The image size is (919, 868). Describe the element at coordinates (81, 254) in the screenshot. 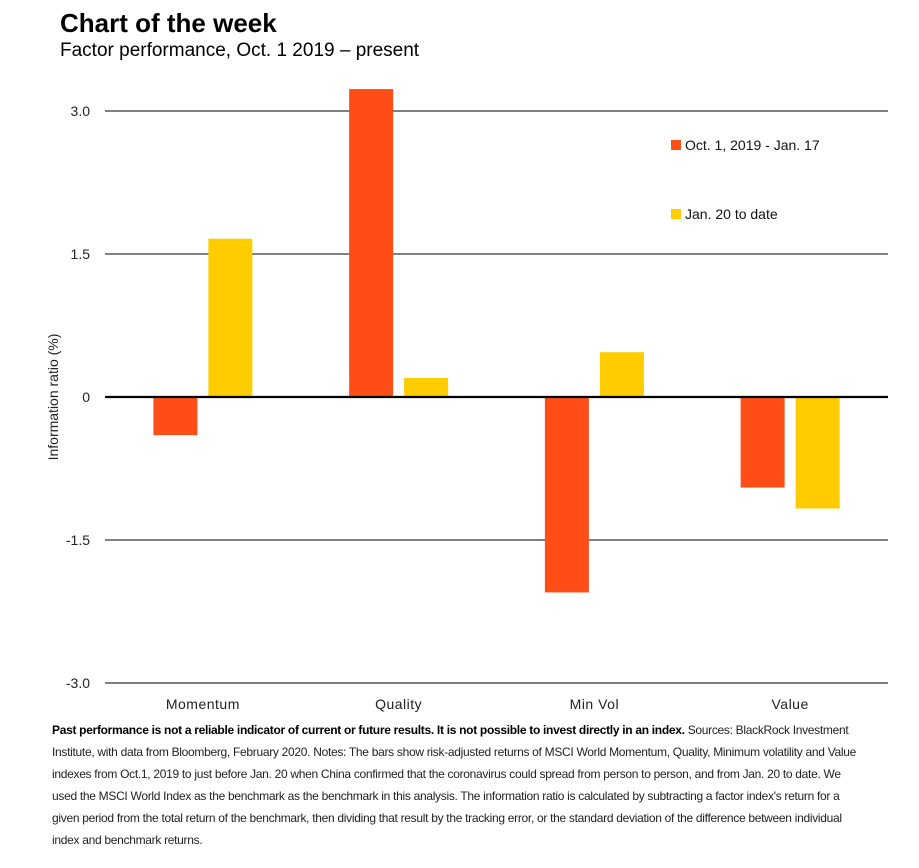

I see `y-tick-label: 1.5` at that location.